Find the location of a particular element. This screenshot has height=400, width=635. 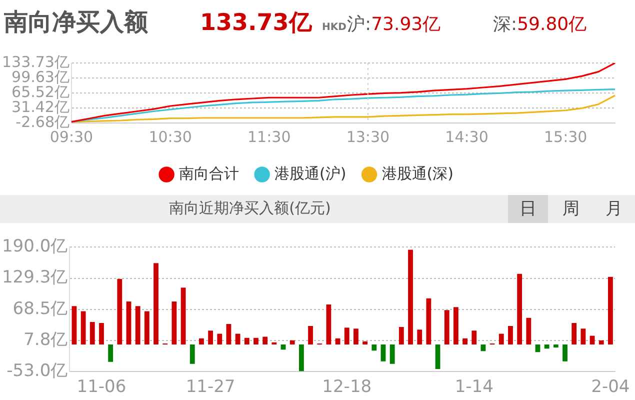

legend-label: 港股通(沪) is located at coordinates (310, 173).